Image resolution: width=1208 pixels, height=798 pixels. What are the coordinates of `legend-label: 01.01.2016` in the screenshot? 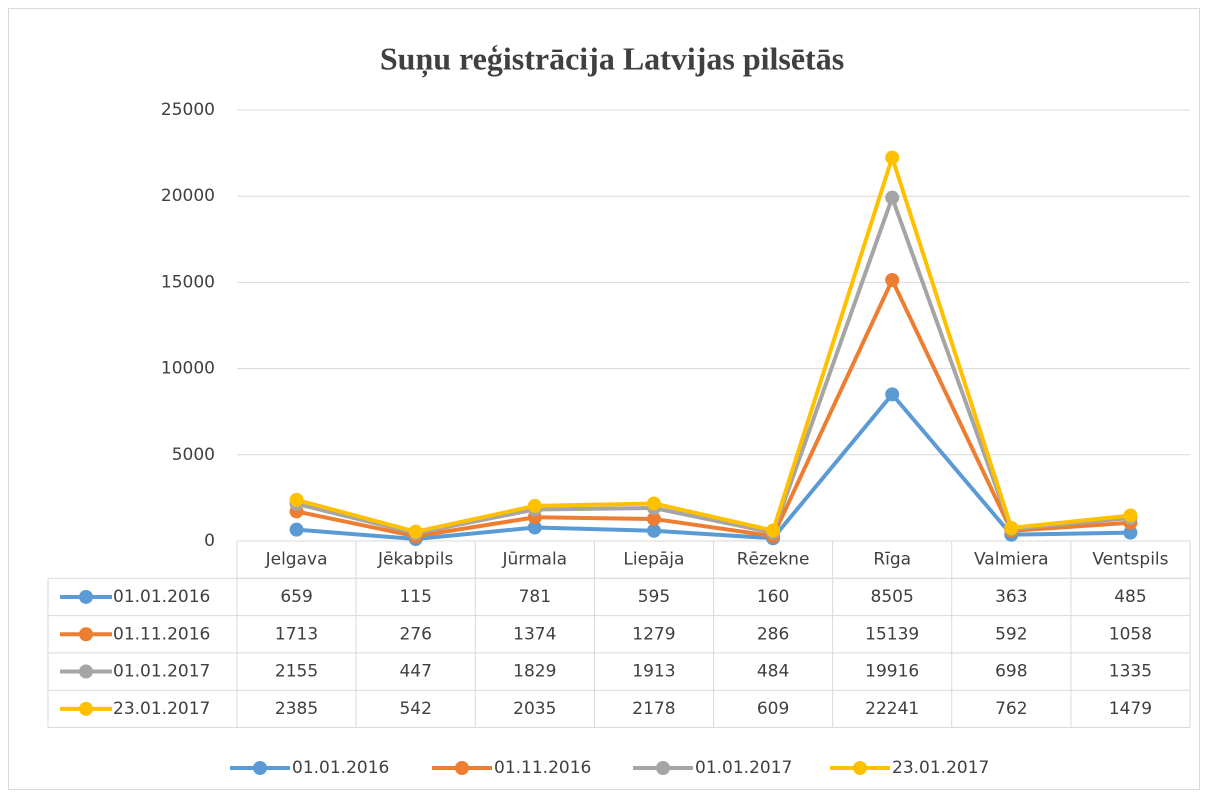 It's located at (340, 768).